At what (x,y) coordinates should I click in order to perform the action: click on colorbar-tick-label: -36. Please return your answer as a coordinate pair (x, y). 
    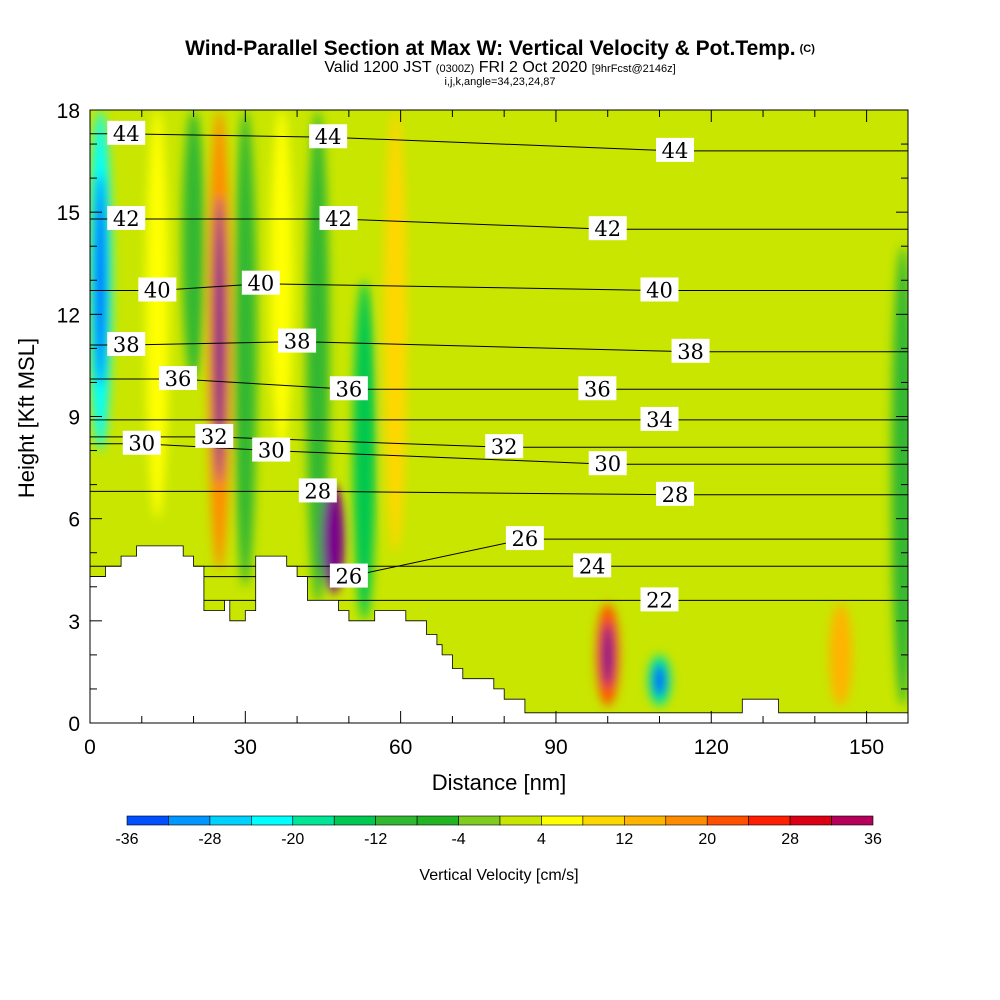
    Looking at the image, I should click on (126, 839).